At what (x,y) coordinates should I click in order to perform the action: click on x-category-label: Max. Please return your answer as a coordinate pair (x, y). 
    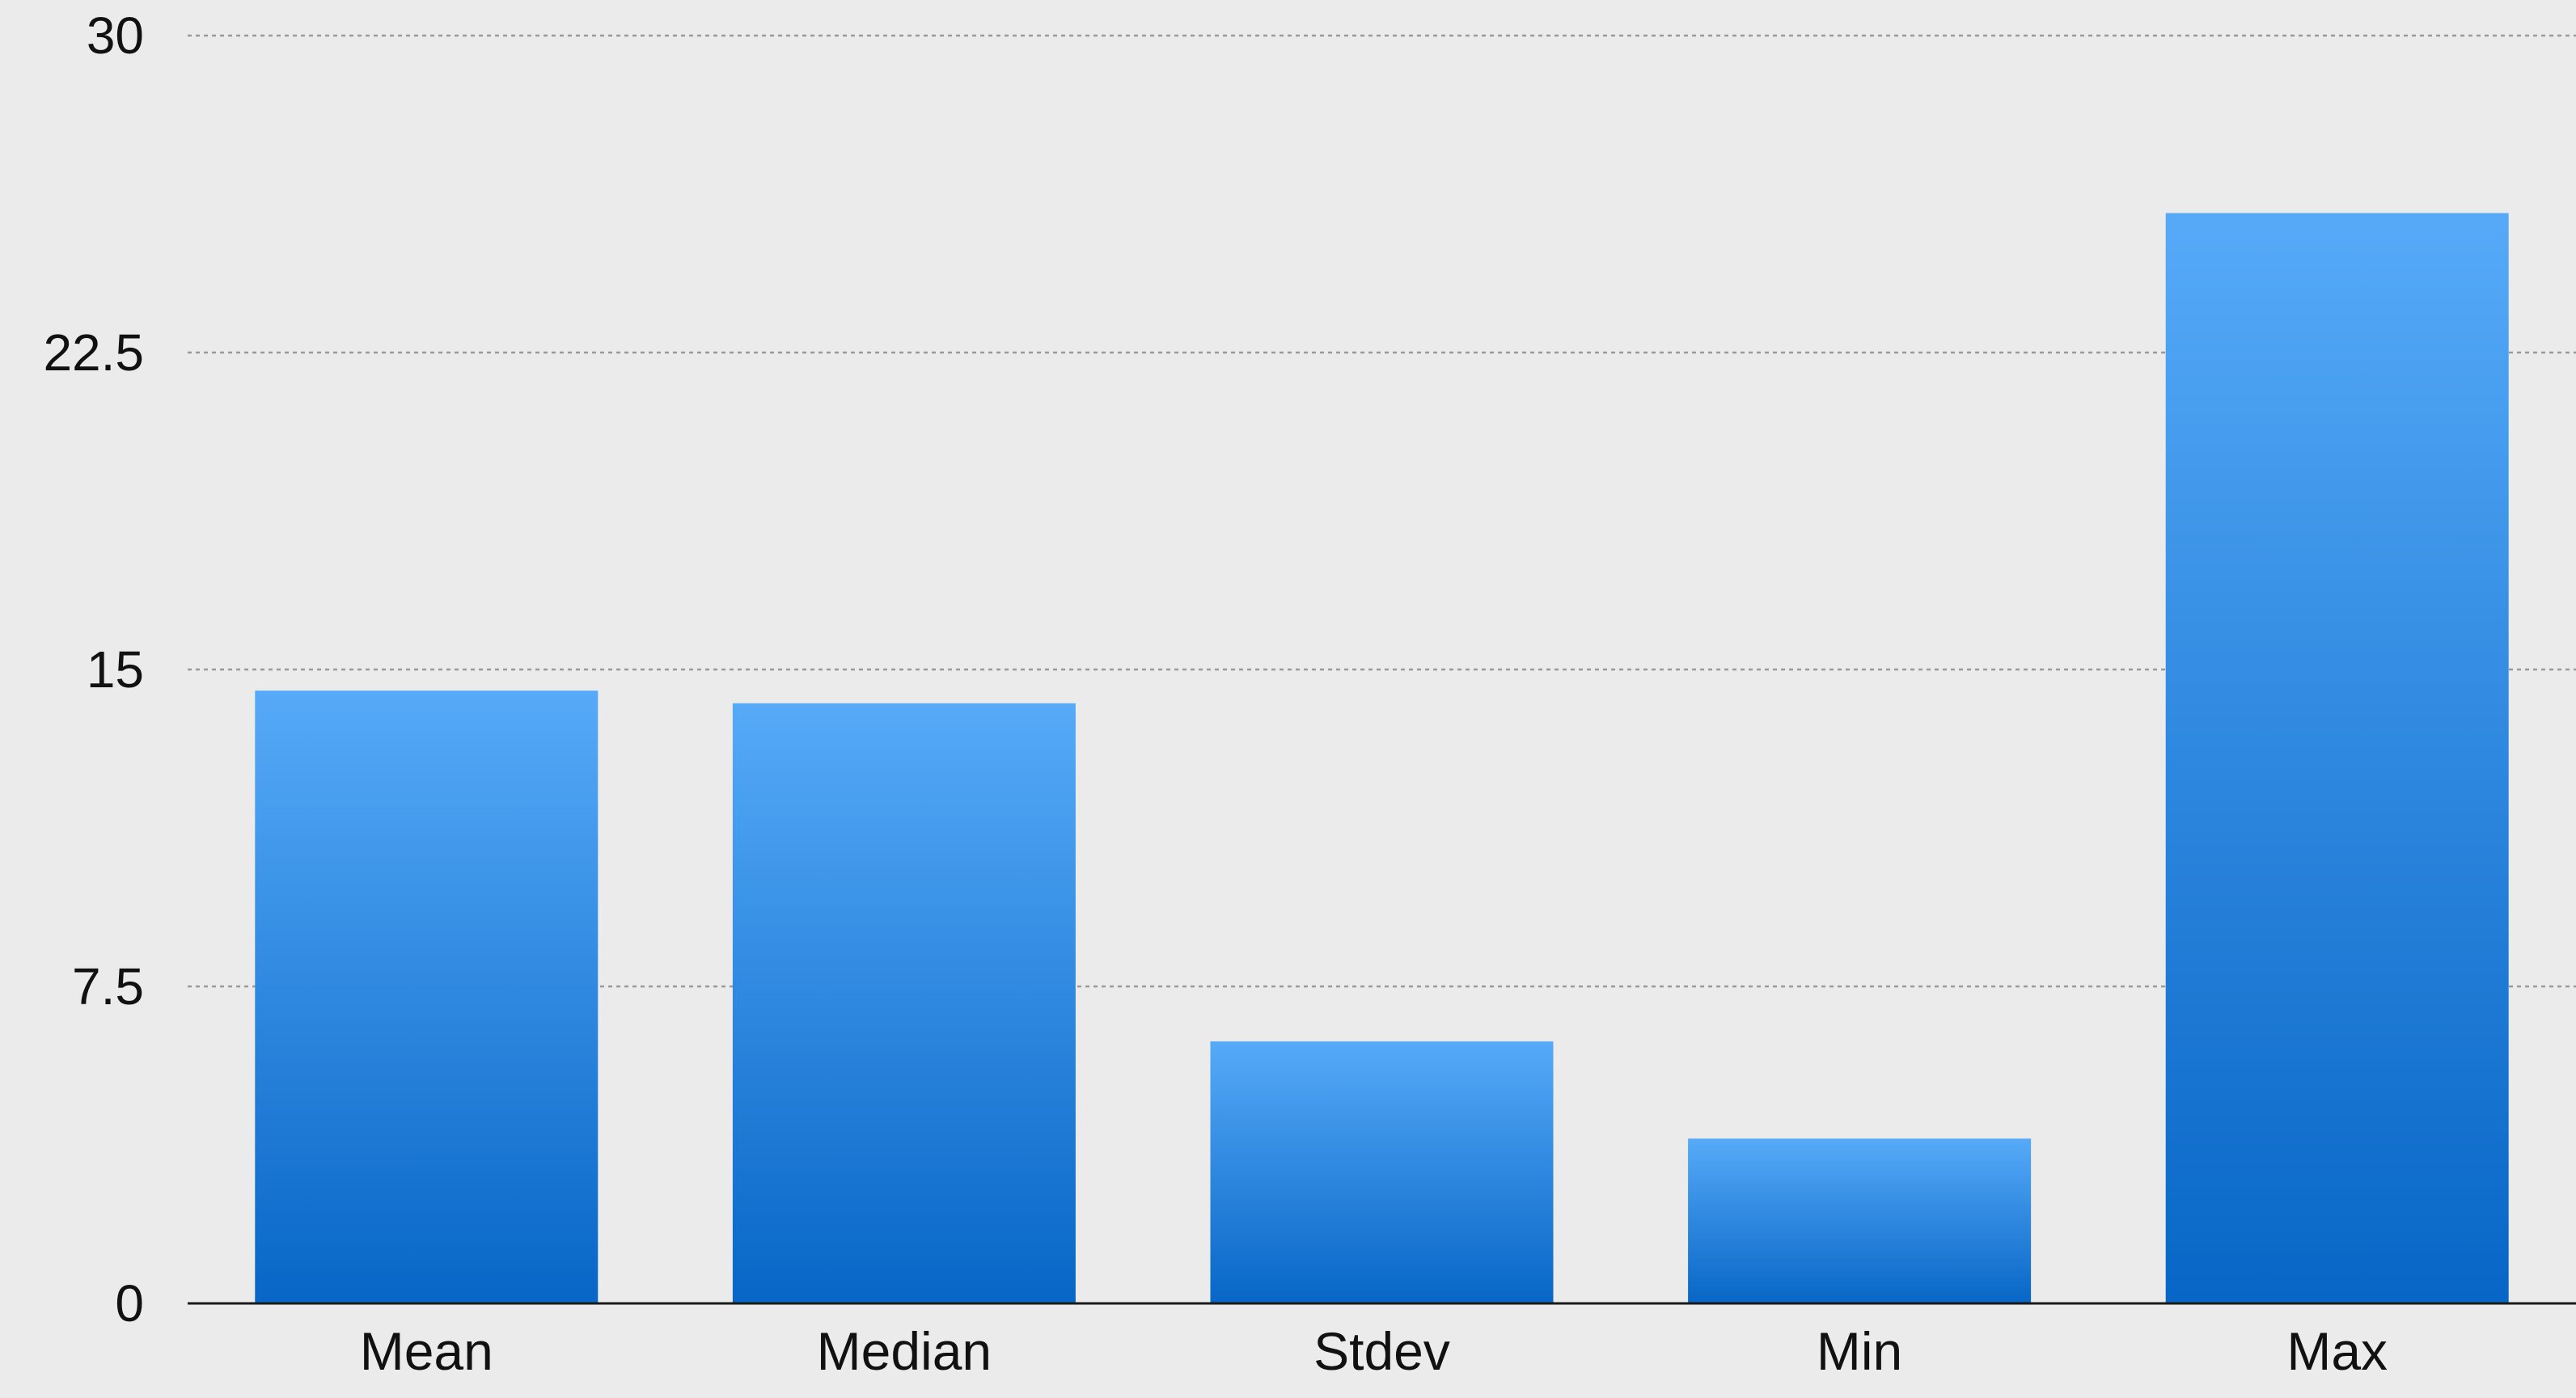
    Looking at the image, I should click on (2337, 1351).